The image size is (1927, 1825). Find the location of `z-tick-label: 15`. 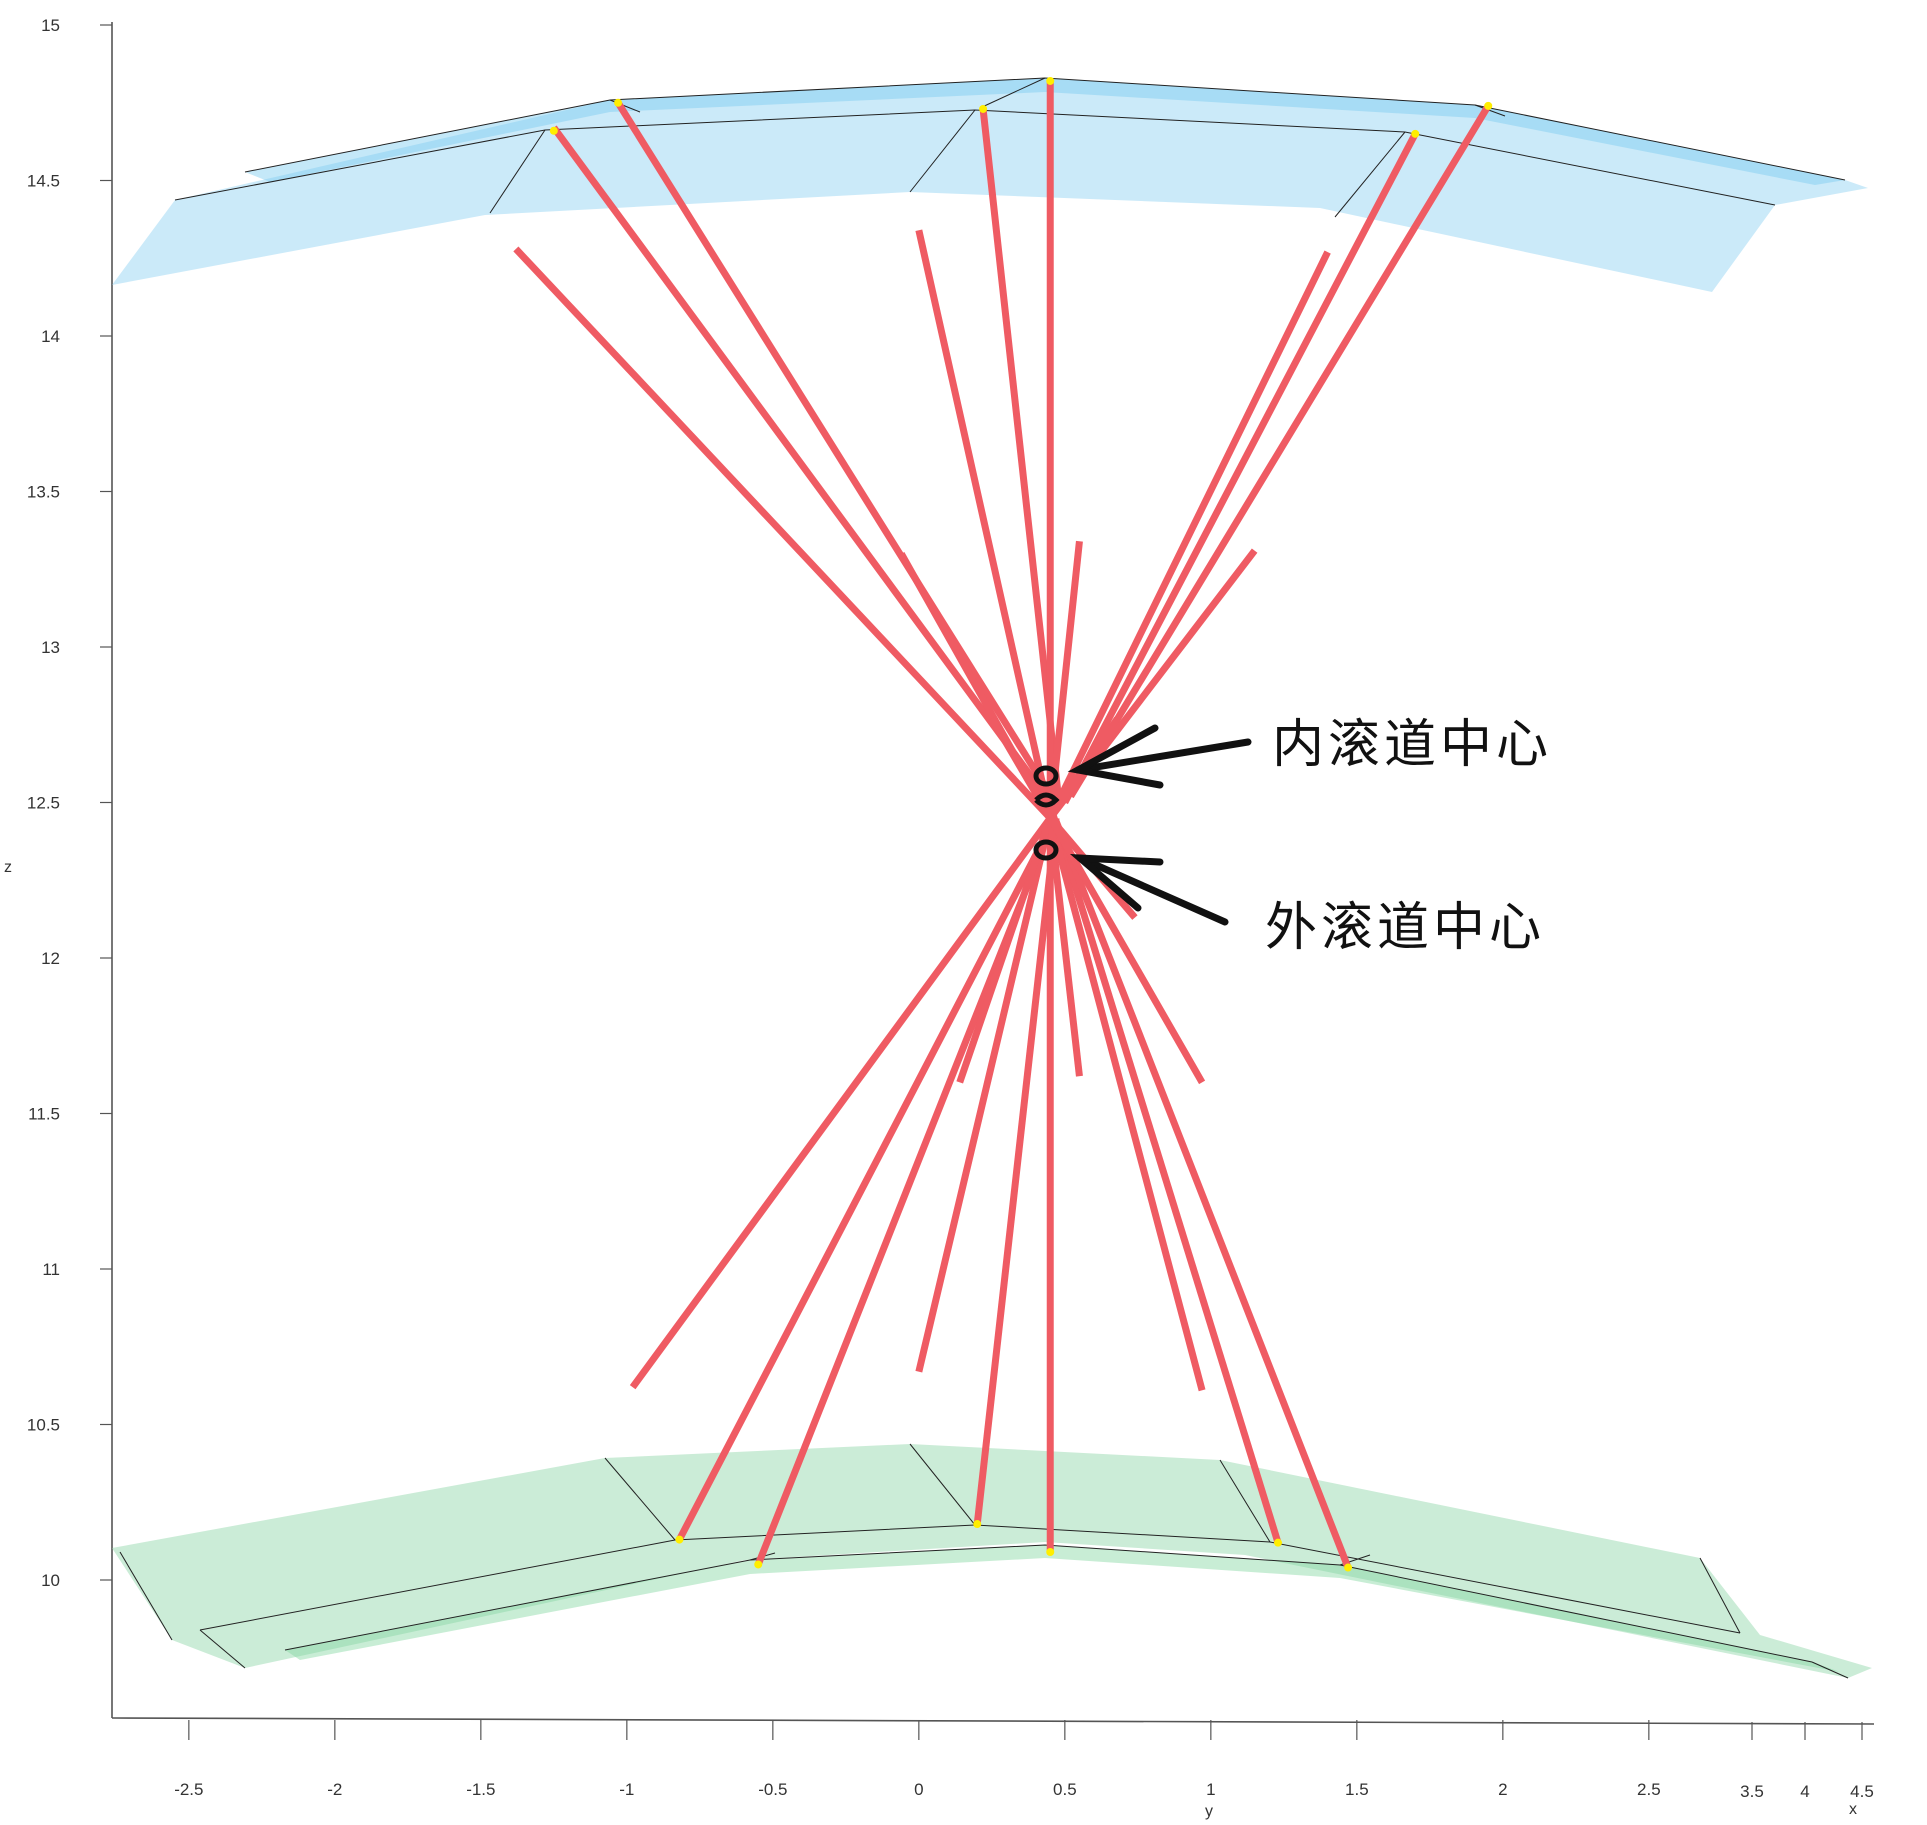

z-tick-label: 15 is located at coordinates (50, 25).